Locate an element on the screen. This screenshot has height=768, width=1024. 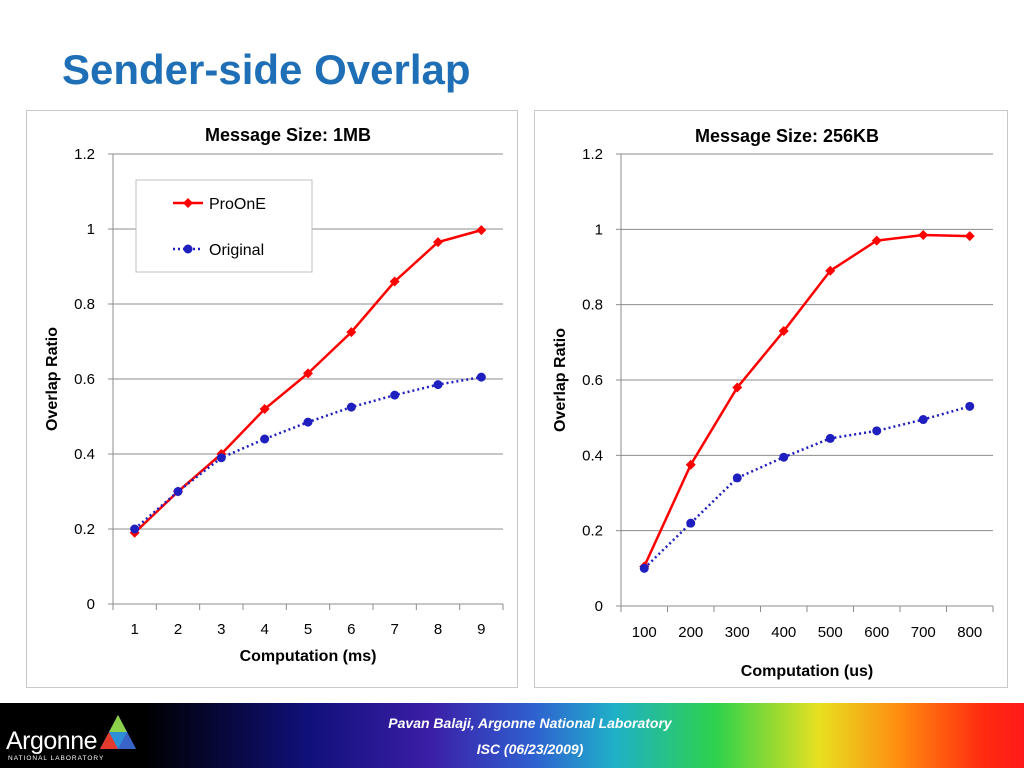
legend-label-original: Original is located at coordinates (236, 250).